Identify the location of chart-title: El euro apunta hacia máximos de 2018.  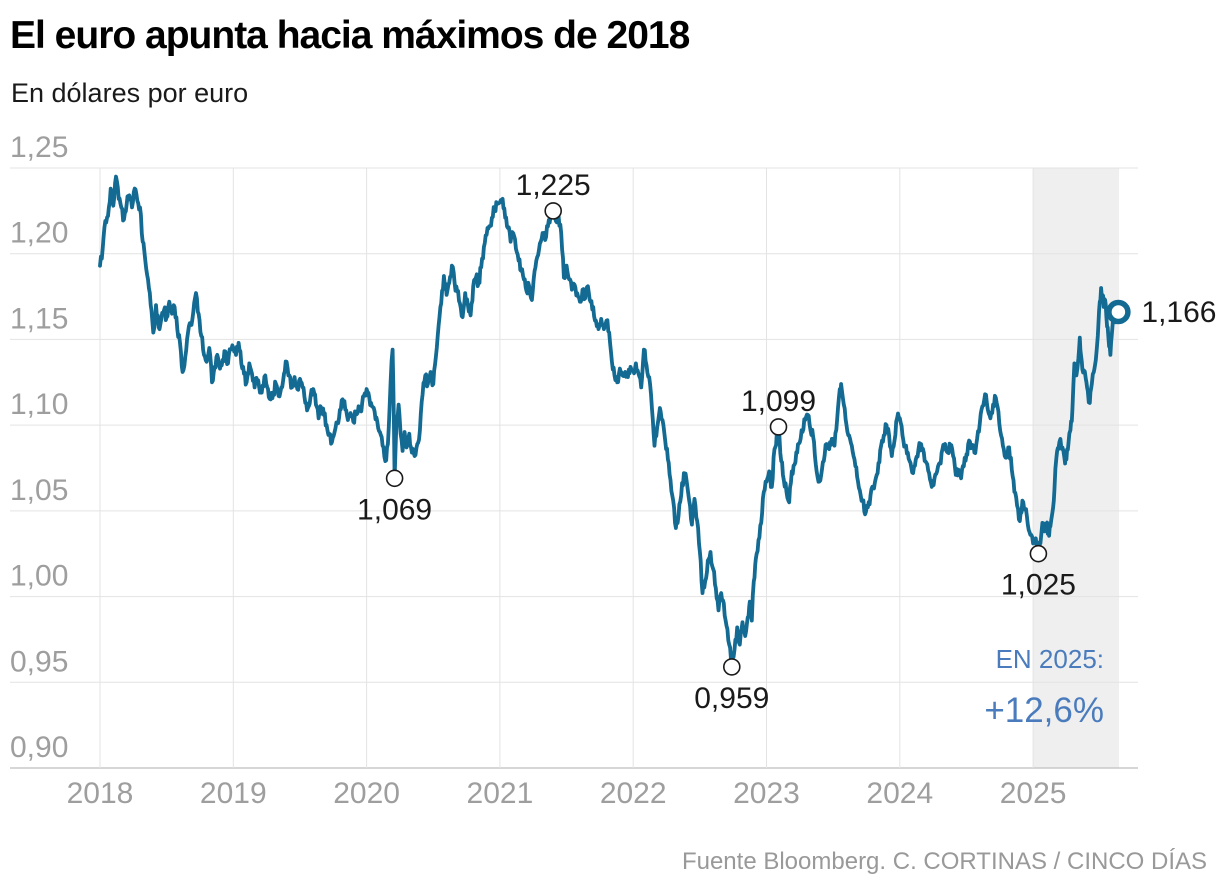
(350, 35).